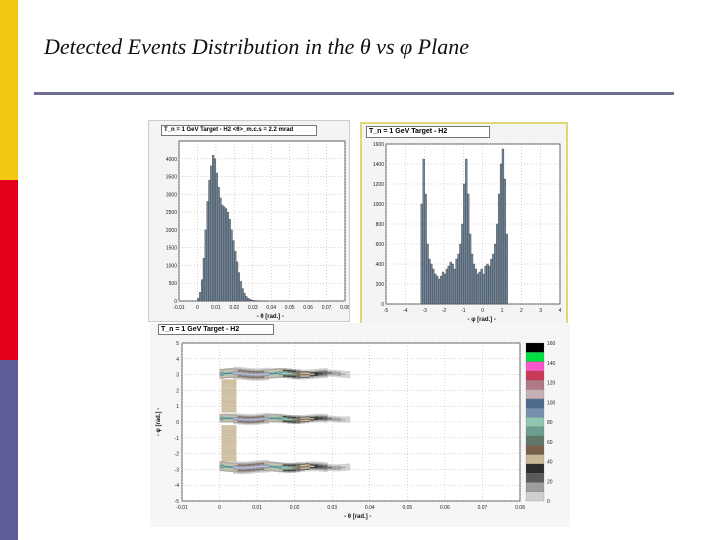 The image size is (720, 540). What do you see at coordinates (560, 311) in the screenshot?
I see `x-tick-label: 4` at bounding box center [560, 311].